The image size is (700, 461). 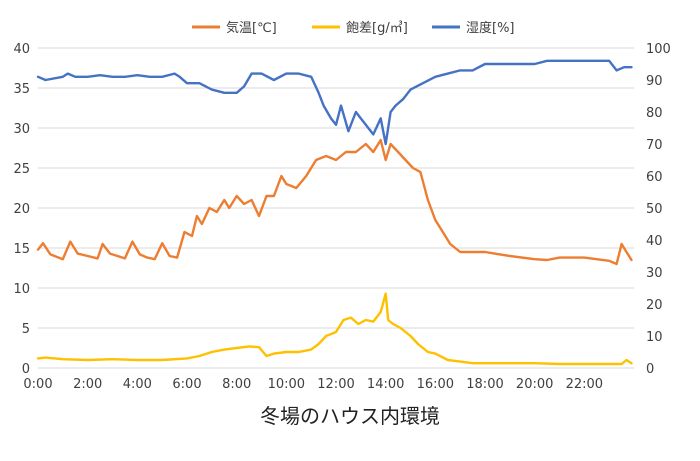 I want to click on chart-caption: 冬場のハウス内環境, so click(x=350, y=416).